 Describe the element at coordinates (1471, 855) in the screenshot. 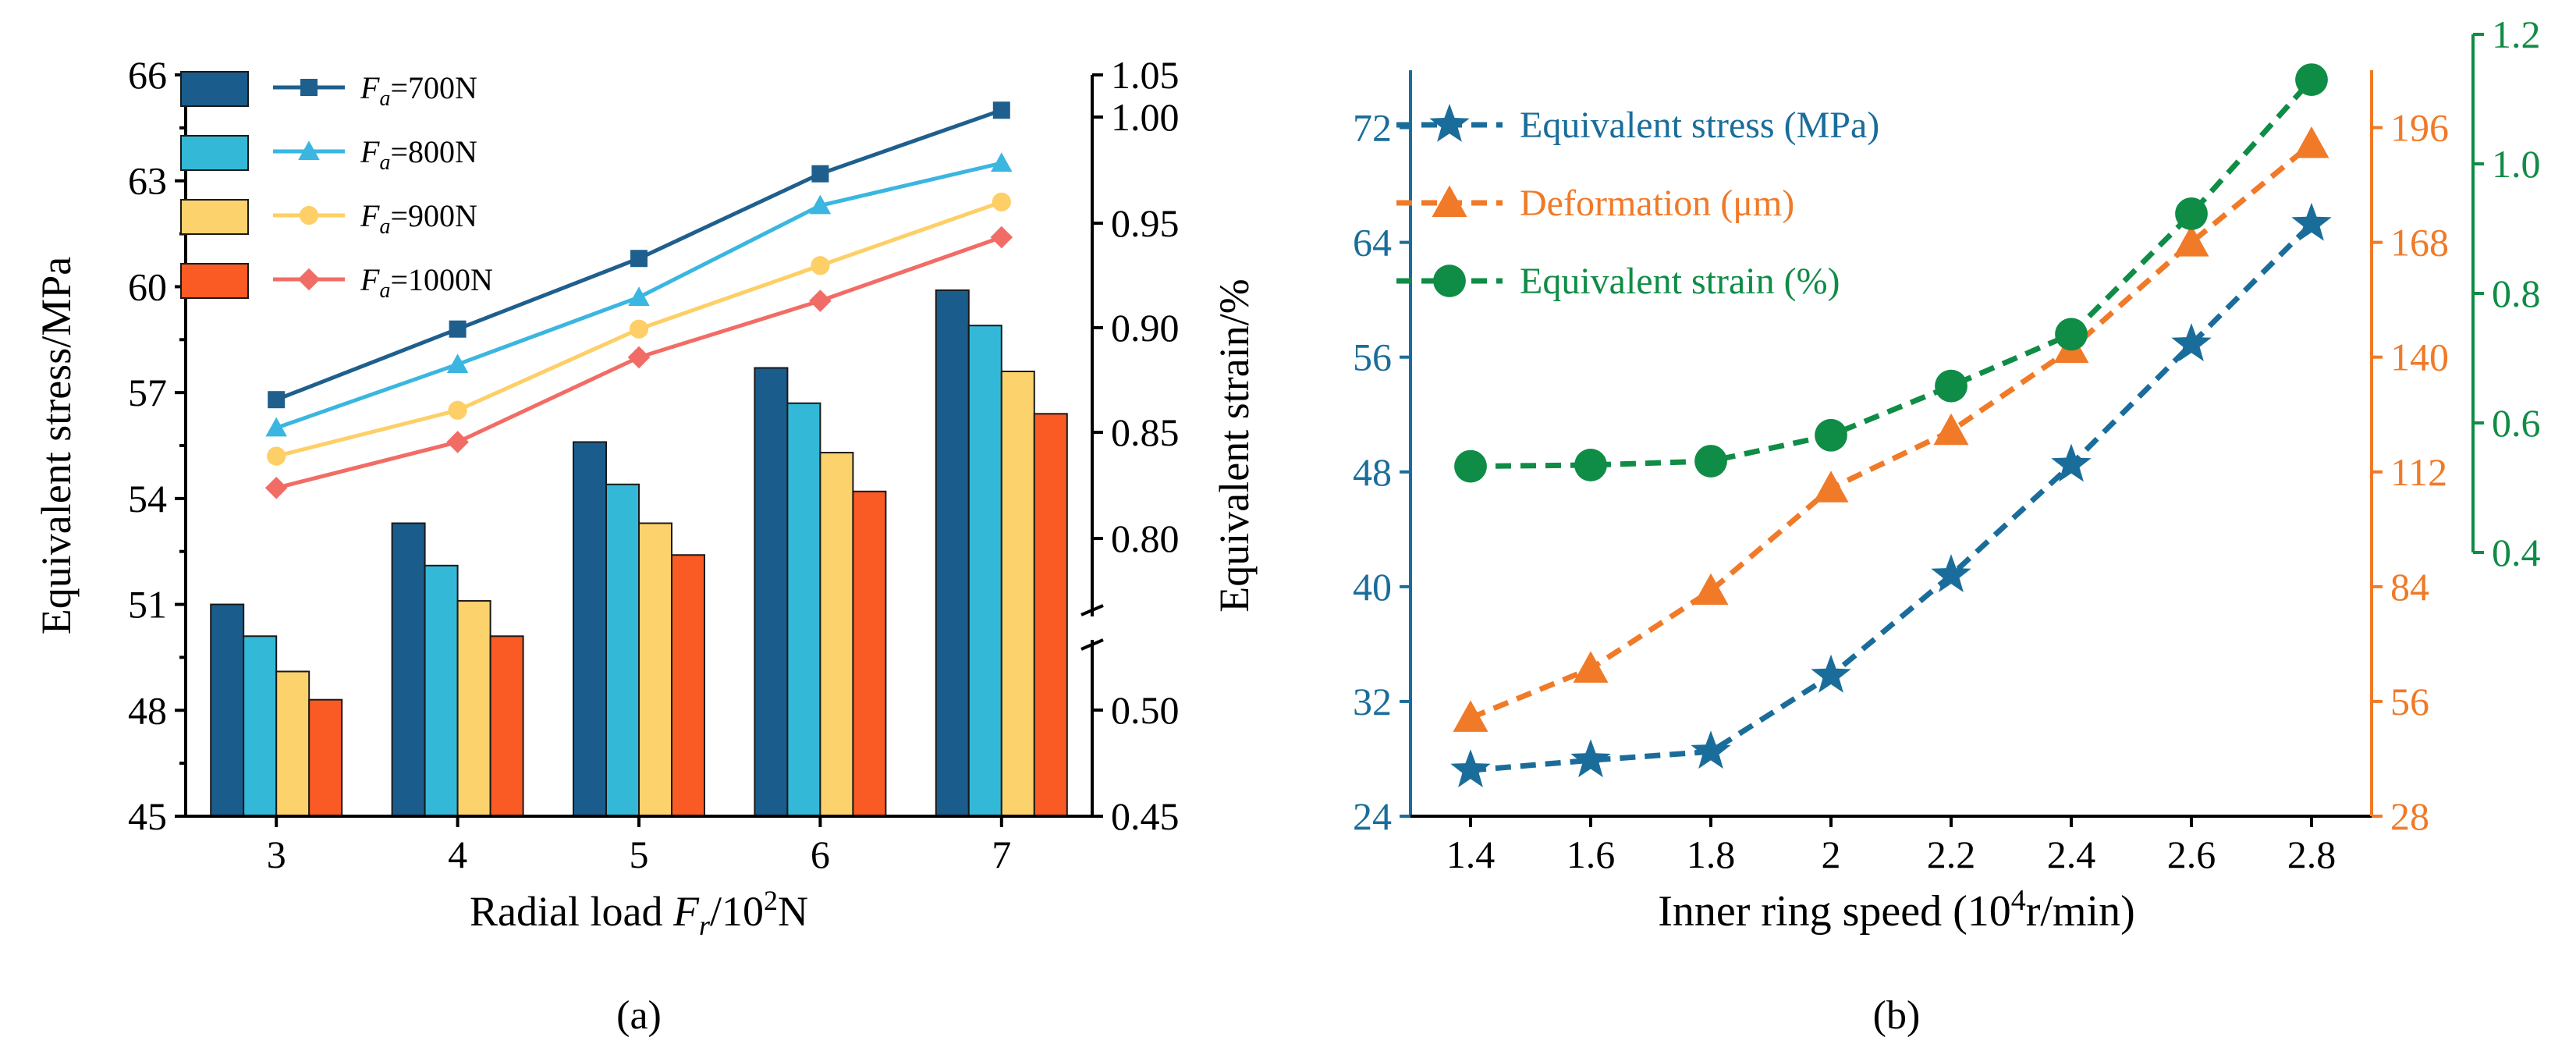

I see `x-tick-label-0: 1.4` at that location.